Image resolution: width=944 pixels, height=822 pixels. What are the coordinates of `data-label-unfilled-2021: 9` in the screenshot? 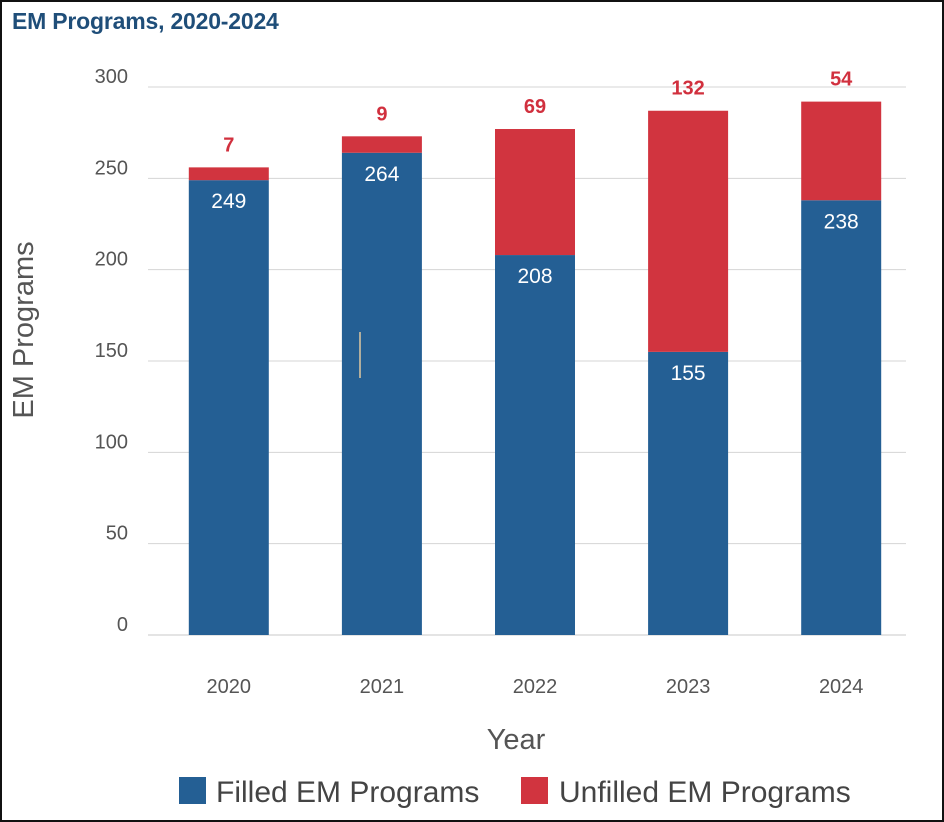 It's located at (381, 114).